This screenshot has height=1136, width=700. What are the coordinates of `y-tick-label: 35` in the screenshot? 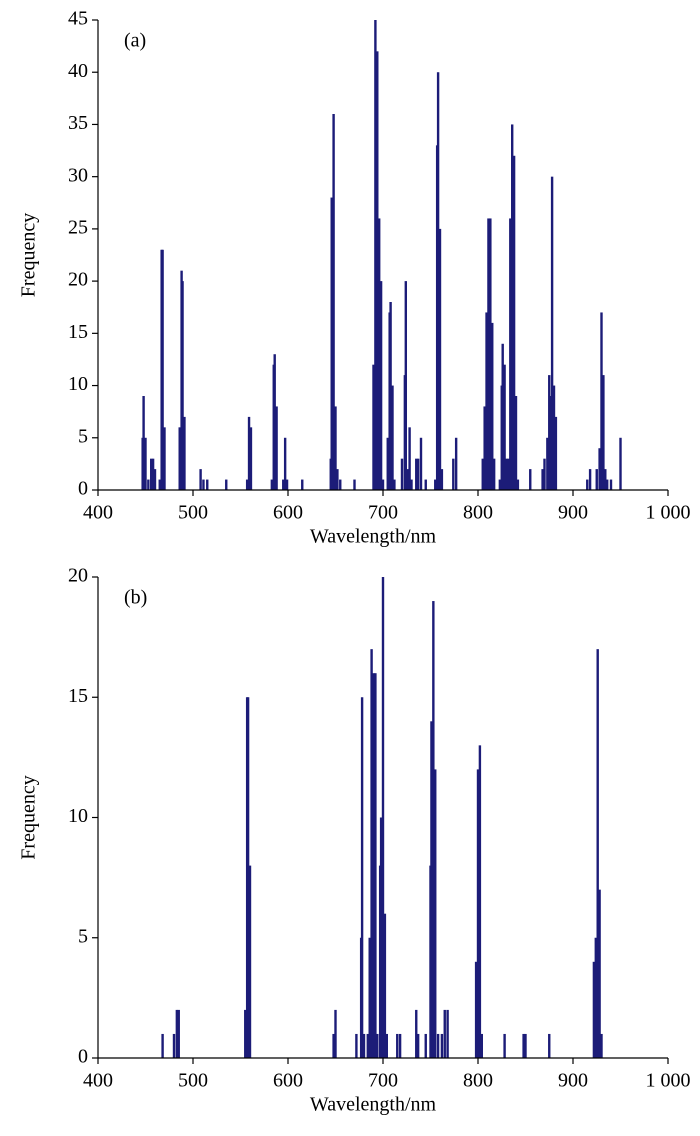 It's located at (78, 123).